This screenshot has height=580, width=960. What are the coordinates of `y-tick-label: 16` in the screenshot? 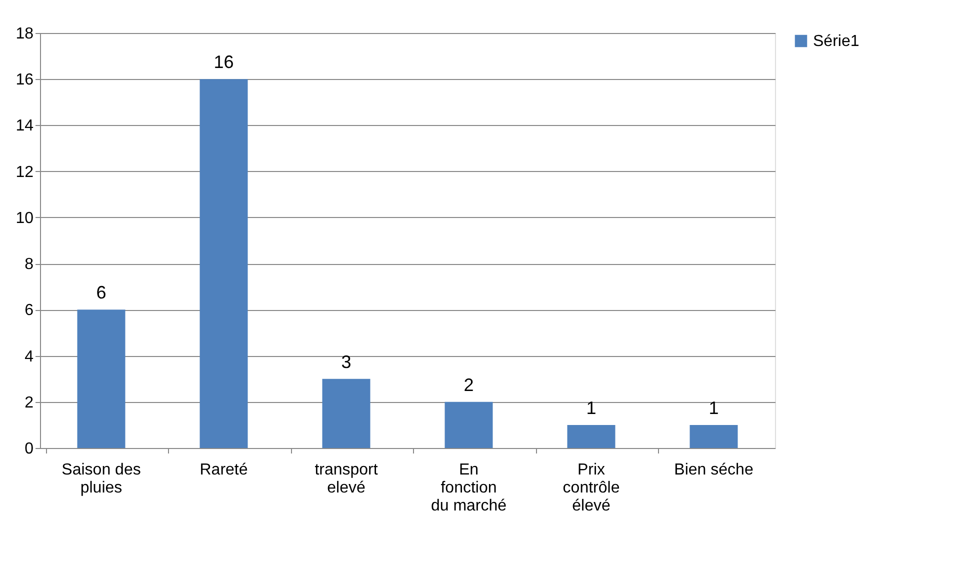 It's located at (25, 80).